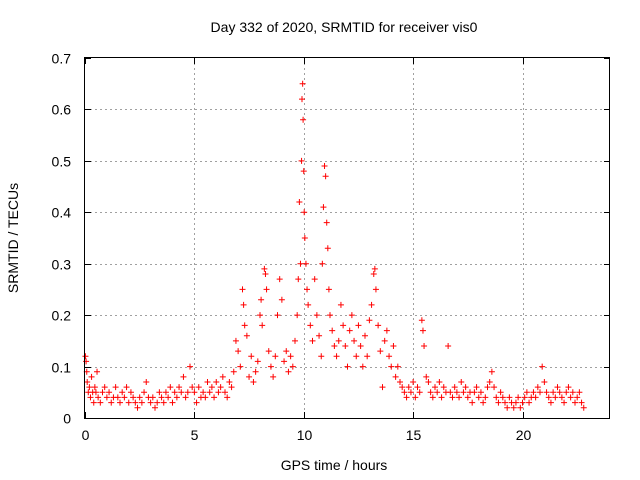 Image resolution: width=640 pixels, height=480 pixels. What do you see at coordinates (62, 59) in the screenshot?
I see `y-tick-label: 0.7` at bounding box center [62, 59].